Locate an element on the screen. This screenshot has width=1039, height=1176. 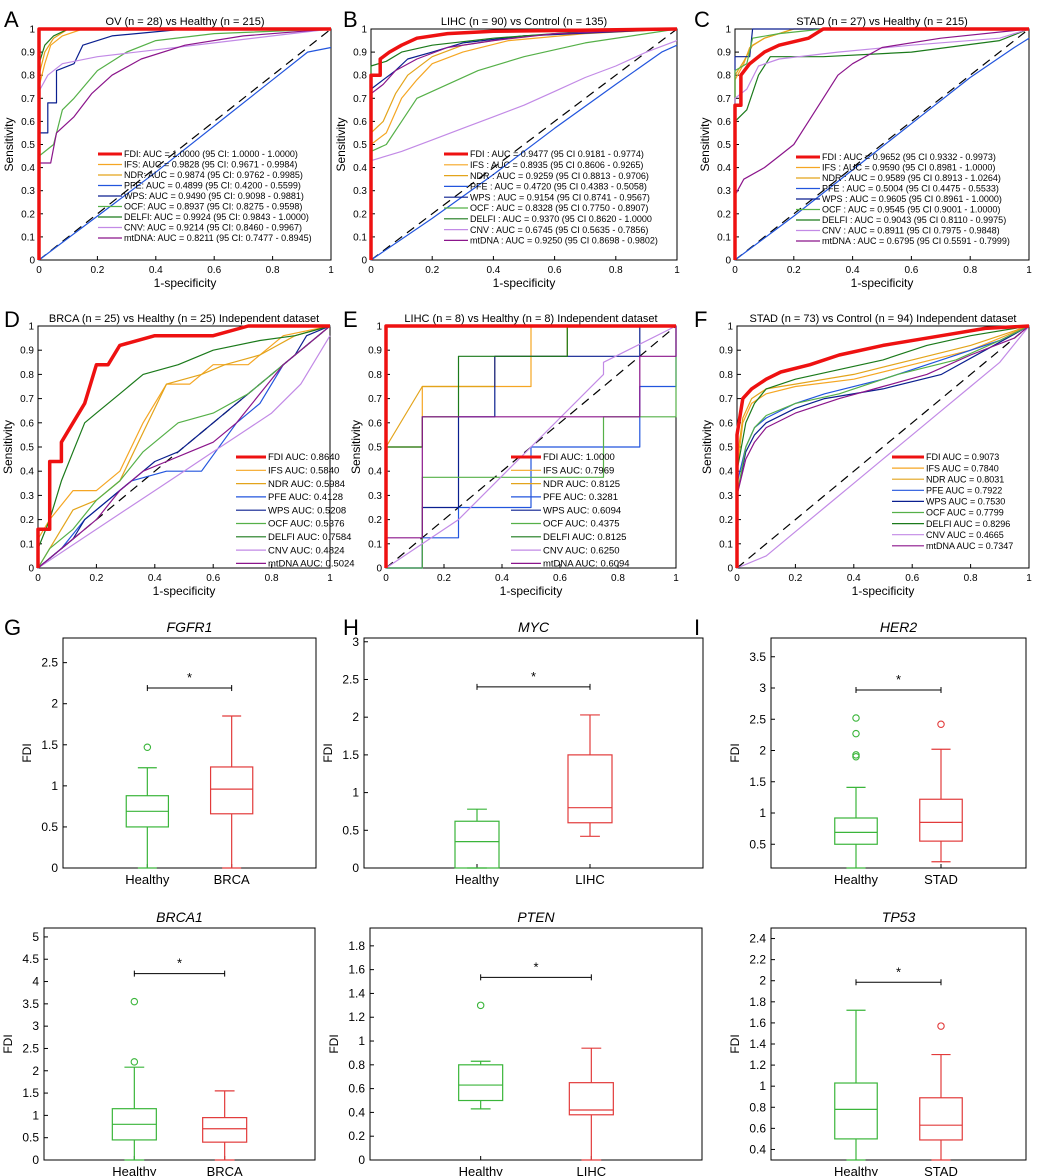
legend-entry-pfe: PFE AUC: 0.4128 is located at coordinates (305, 497).